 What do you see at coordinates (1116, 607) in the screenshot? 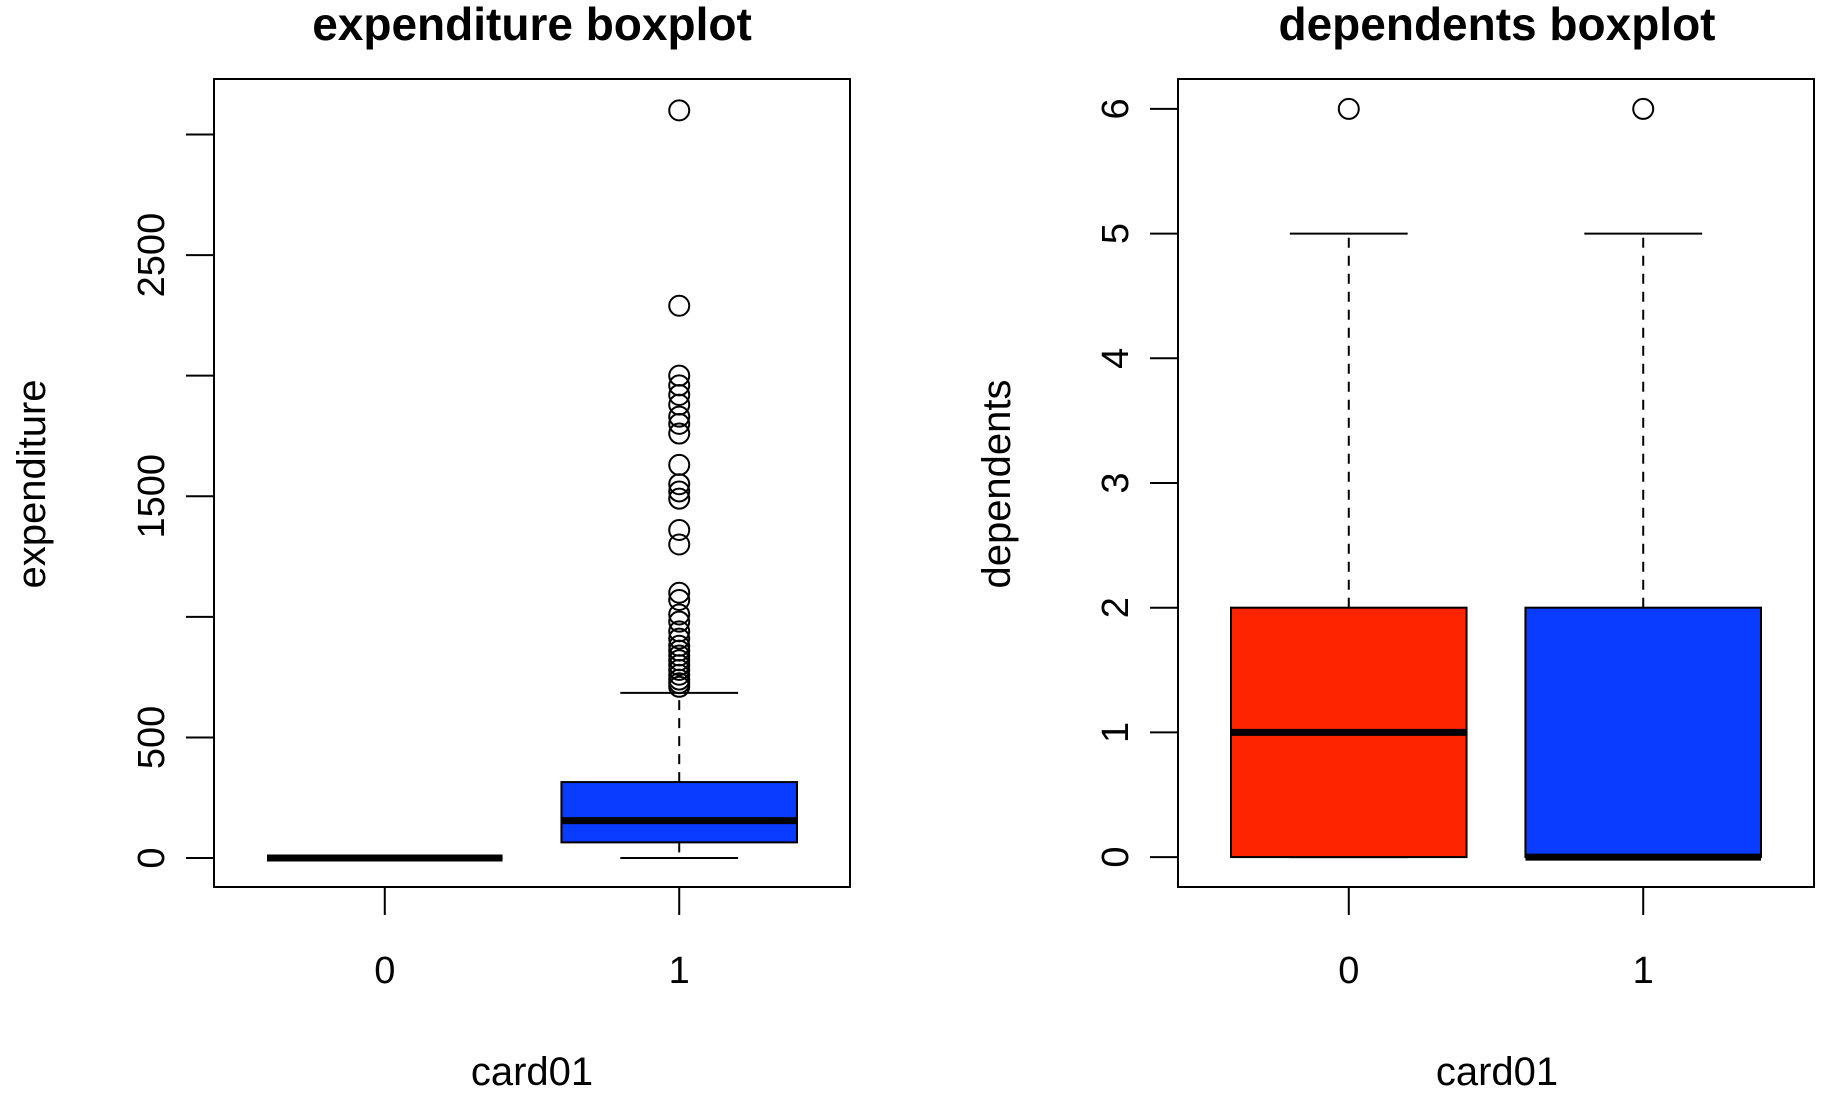
I see `y-tick-label: 2` at bounding box center [1116, 607].